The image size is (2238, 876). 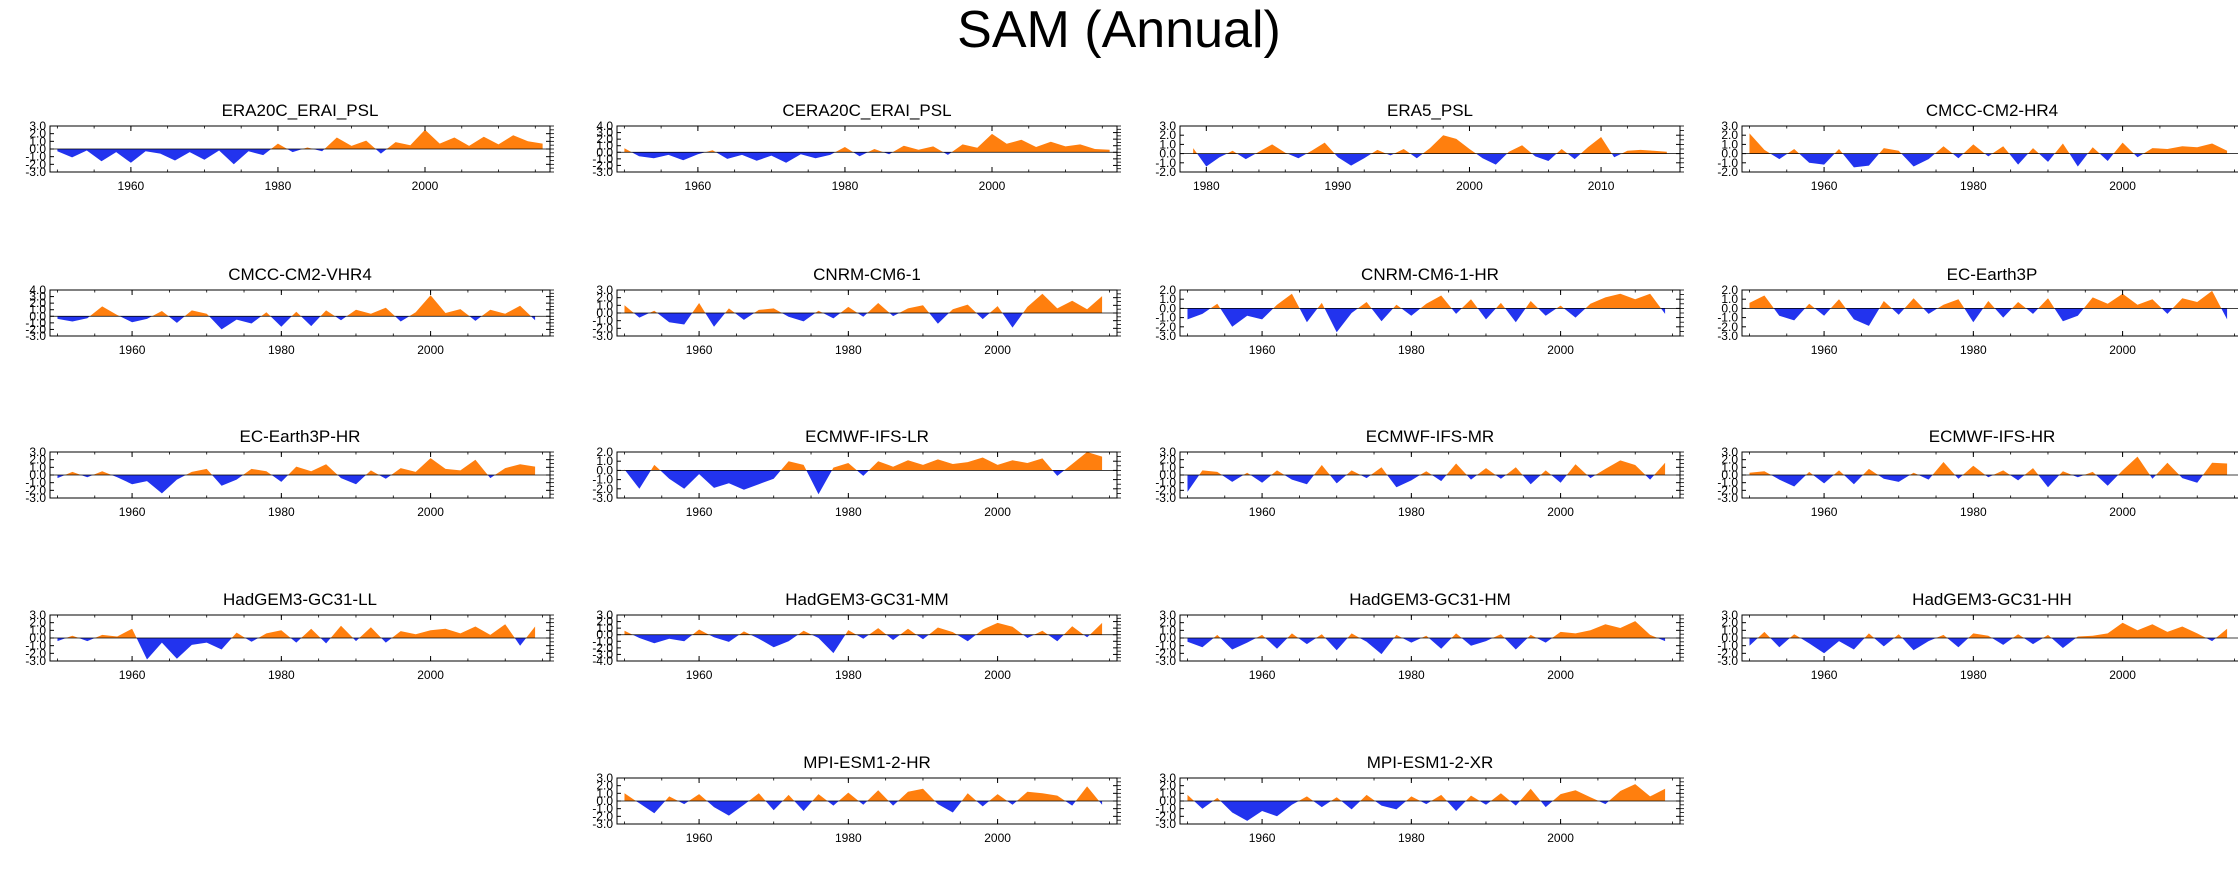 What do you see at coordinates (300, 436) in the screenshot?
I see `panel-title: EC-Earth3P-HR` at bounding box center [300, 436].